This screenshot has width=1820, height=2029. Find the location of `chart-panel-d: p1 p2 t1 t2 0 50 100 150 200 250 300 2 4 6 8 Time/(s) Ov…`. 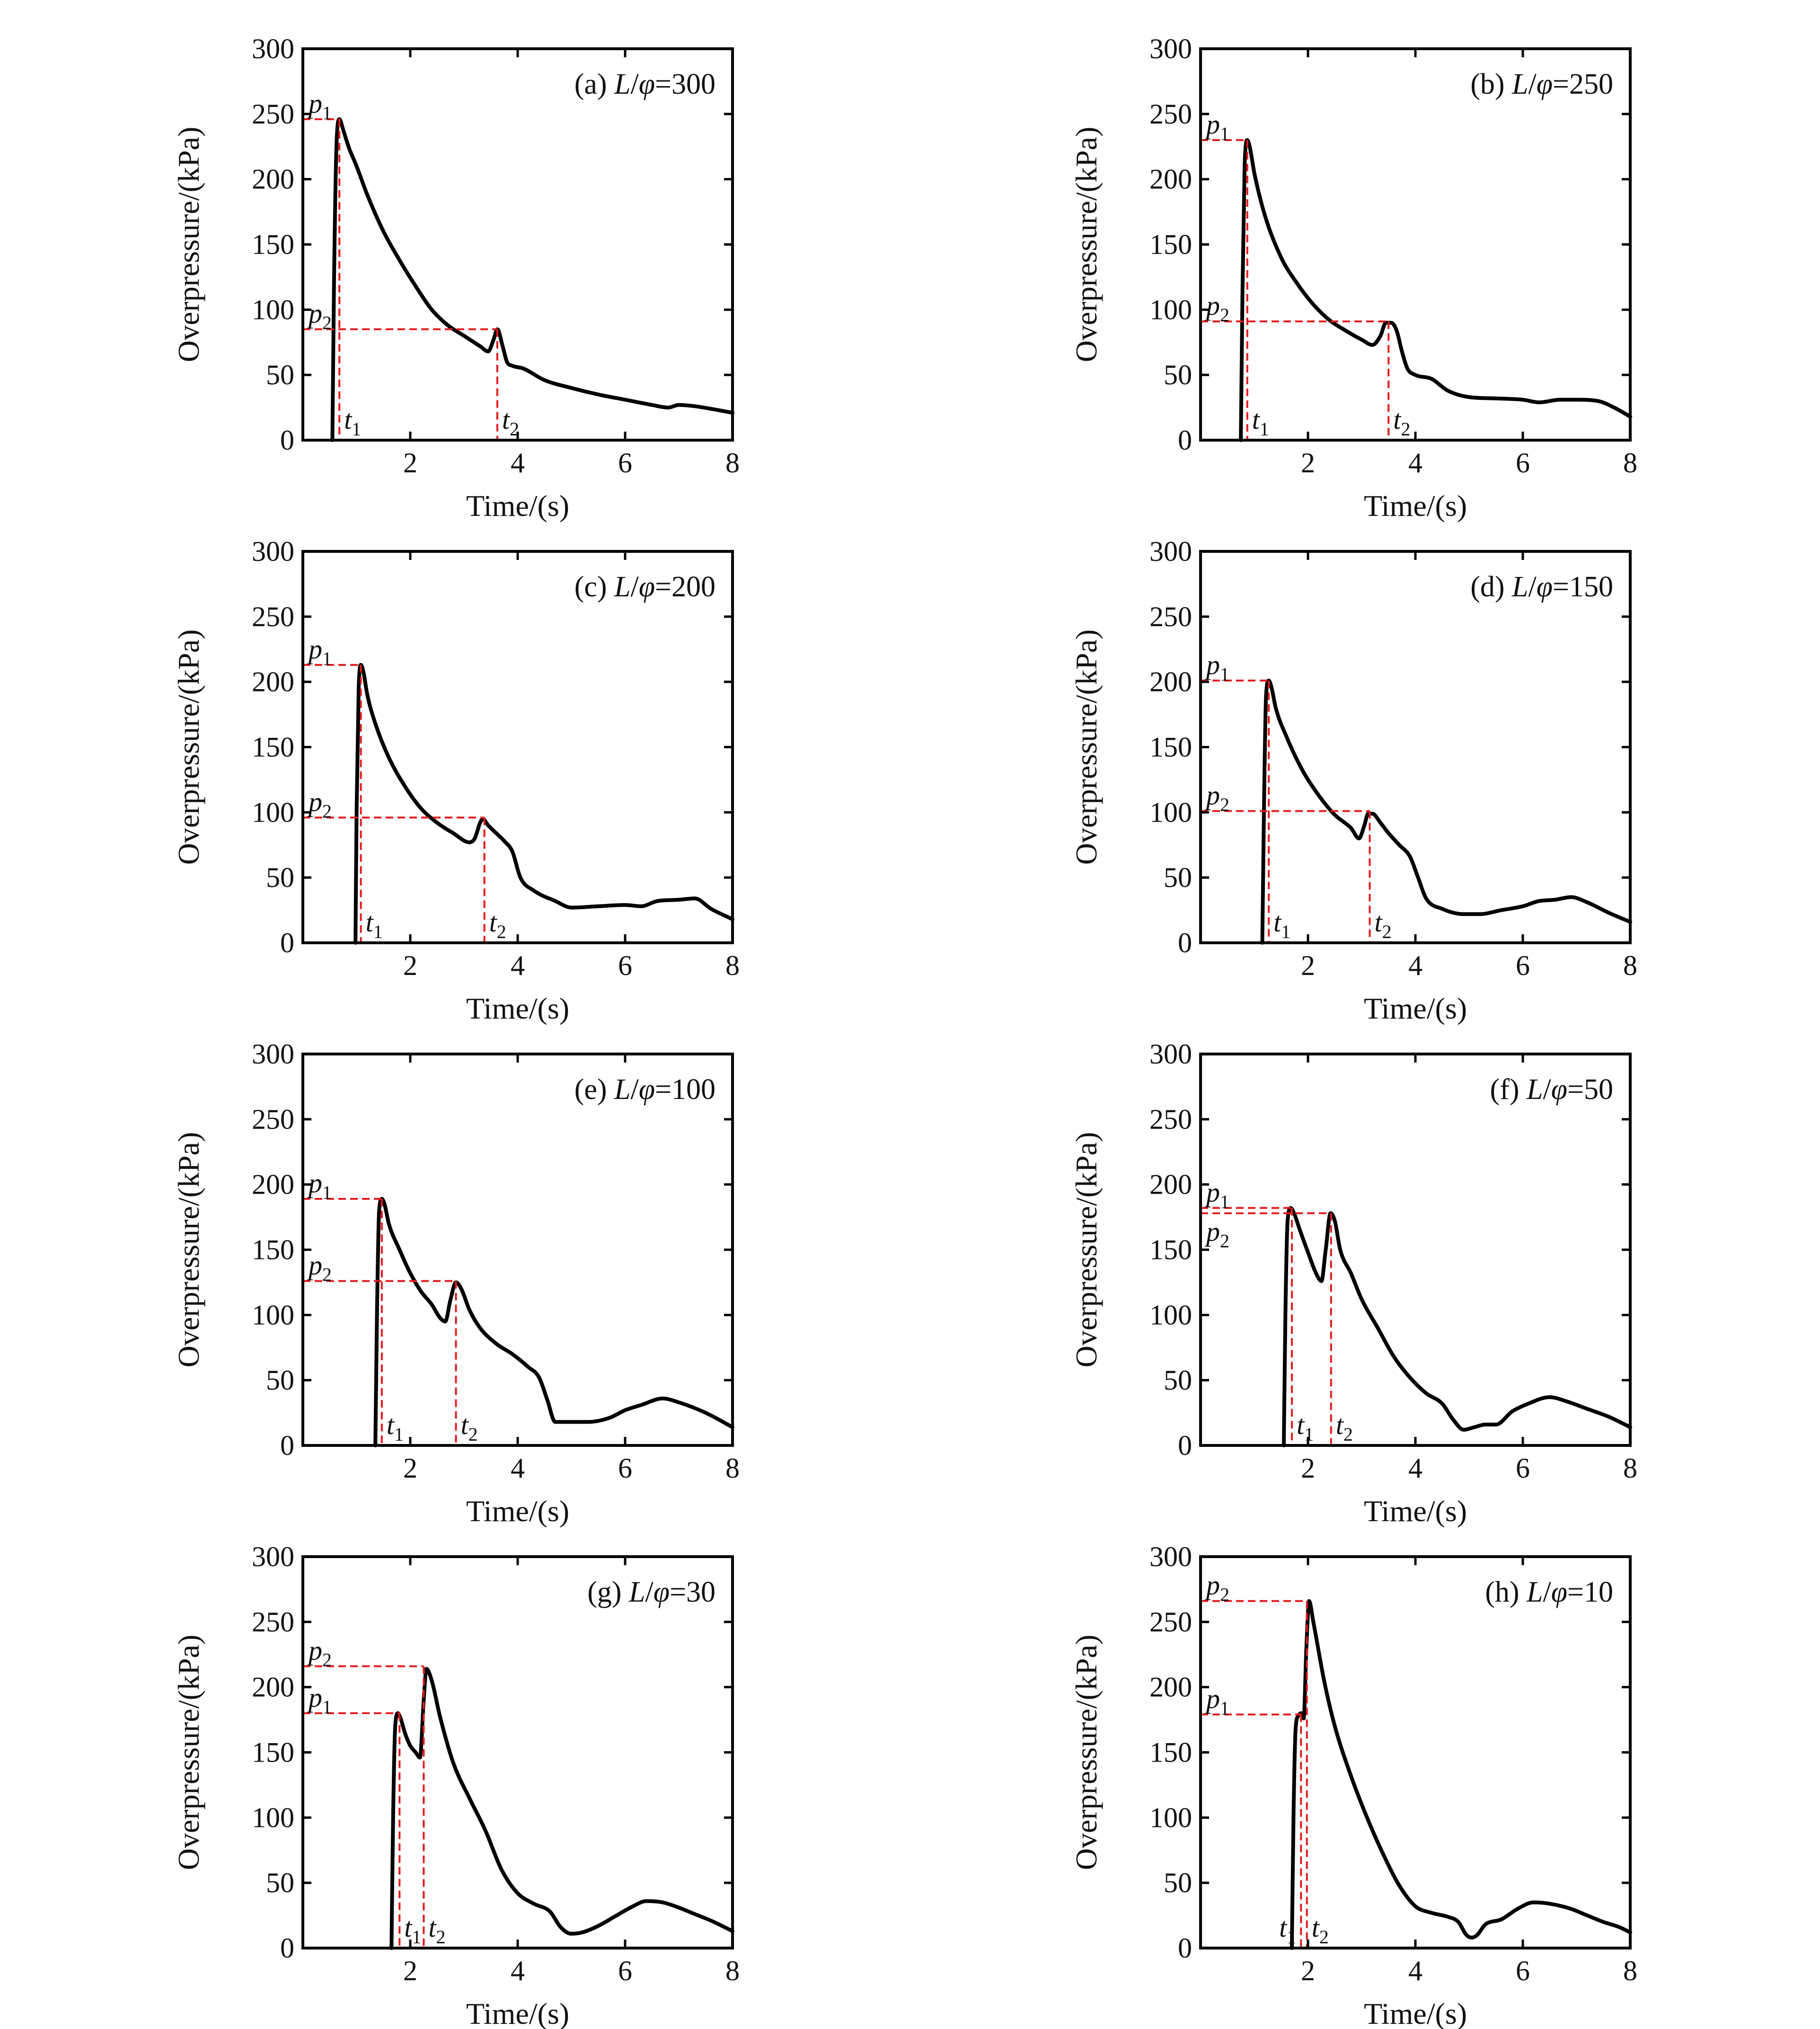

chart-panel-d: p1 p2 t1 t2 0 50 100 150 200 250 300 2 4 6 8 Time/(s) Ov… is located at coordinates (1353, 781).